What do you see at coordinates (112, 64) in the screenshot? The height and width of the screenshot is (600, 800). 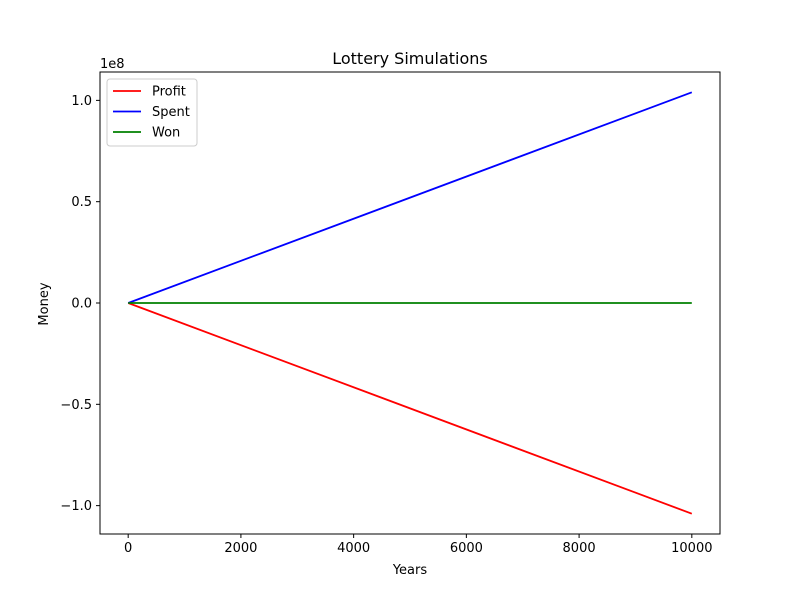 I see `y-offset-label: 1e8` at bounding box center [112, 64].